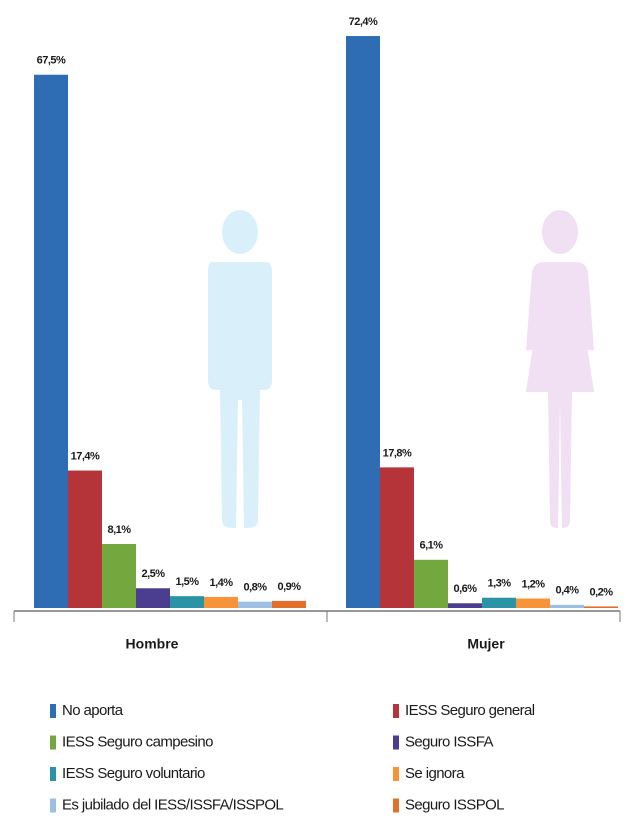 This screenshot has width=633, height=839. What do you see at coordinates (255, 588) in the screenshot?
I see `value-label: 0,8%` at bounding box center [255, 588].